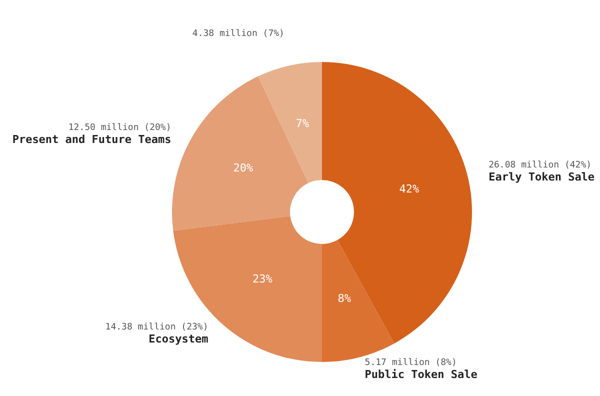  Describe the element at coordinates (92, 139) in the screenshot. I see `slice-label: Present and Future Teams` at that location.